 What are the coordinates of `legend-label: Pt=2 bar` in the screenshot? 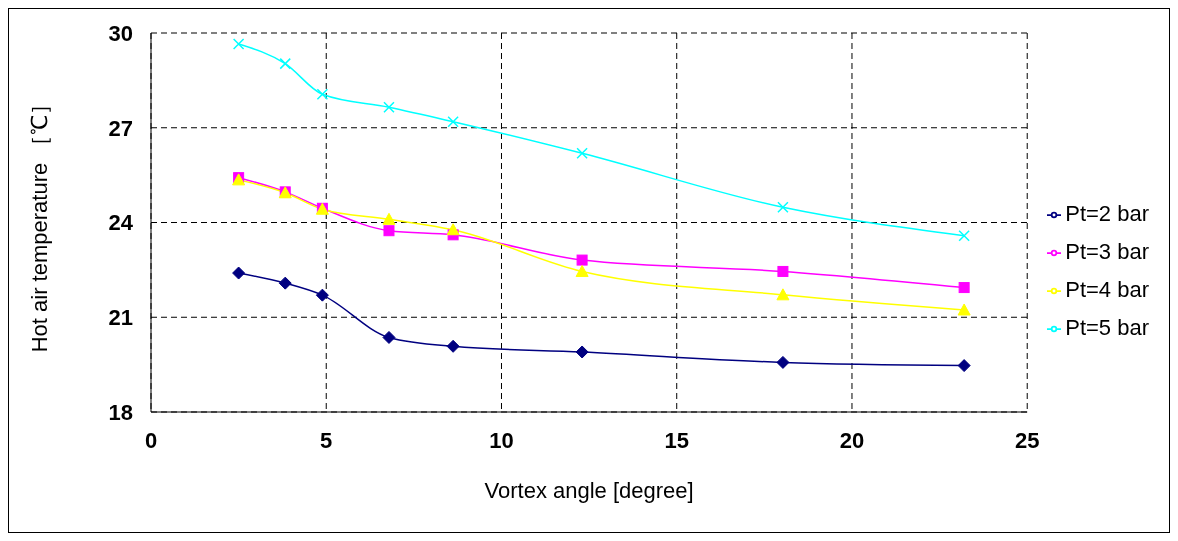 It's located at (1107, 213).